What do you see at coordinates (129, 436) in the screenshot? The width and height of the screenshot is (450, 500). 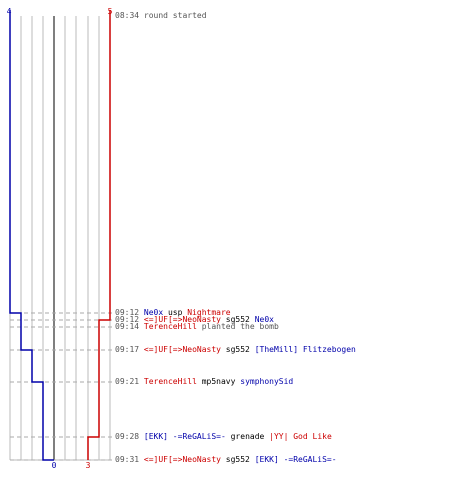 I see `log-time: 09:28` at bounding box center [129, 436].